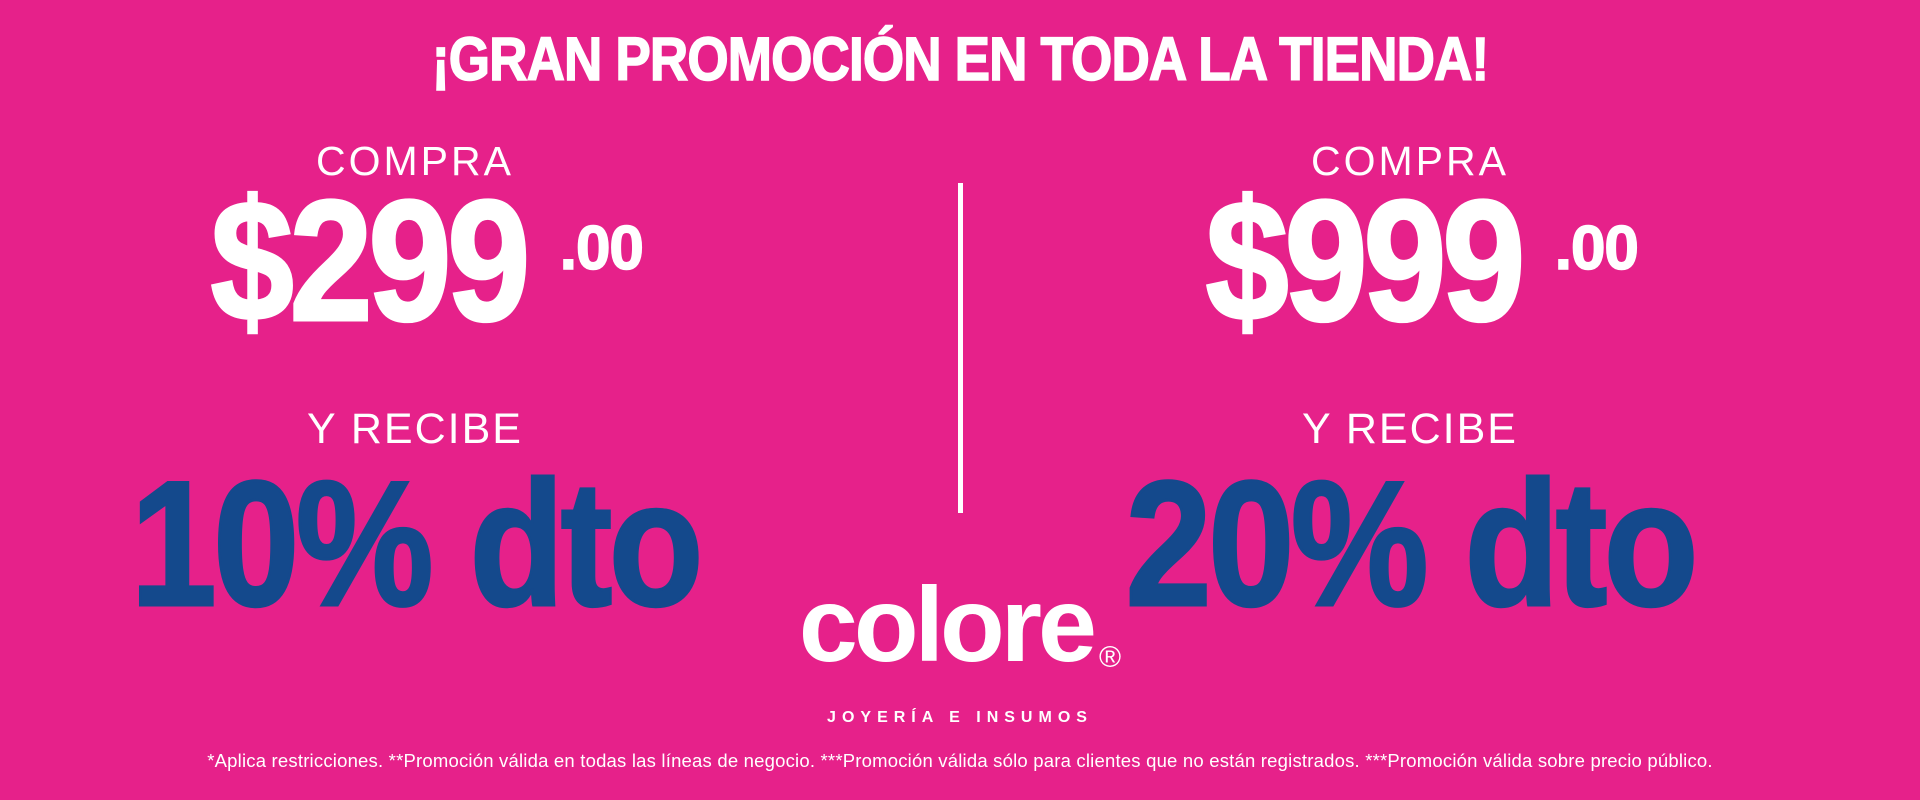  What do you see at coordinates (960, 717) in the screenshot?
I see `brand-tagline: JOYERÍA E INSUMOS` at bounding box center [960, 717].